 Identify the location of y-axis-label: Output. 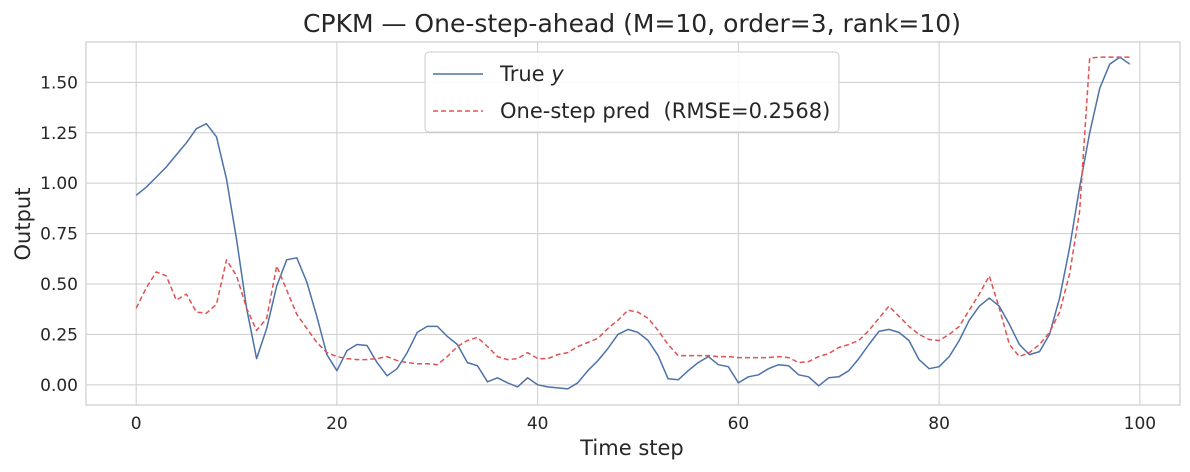
(23, 224).